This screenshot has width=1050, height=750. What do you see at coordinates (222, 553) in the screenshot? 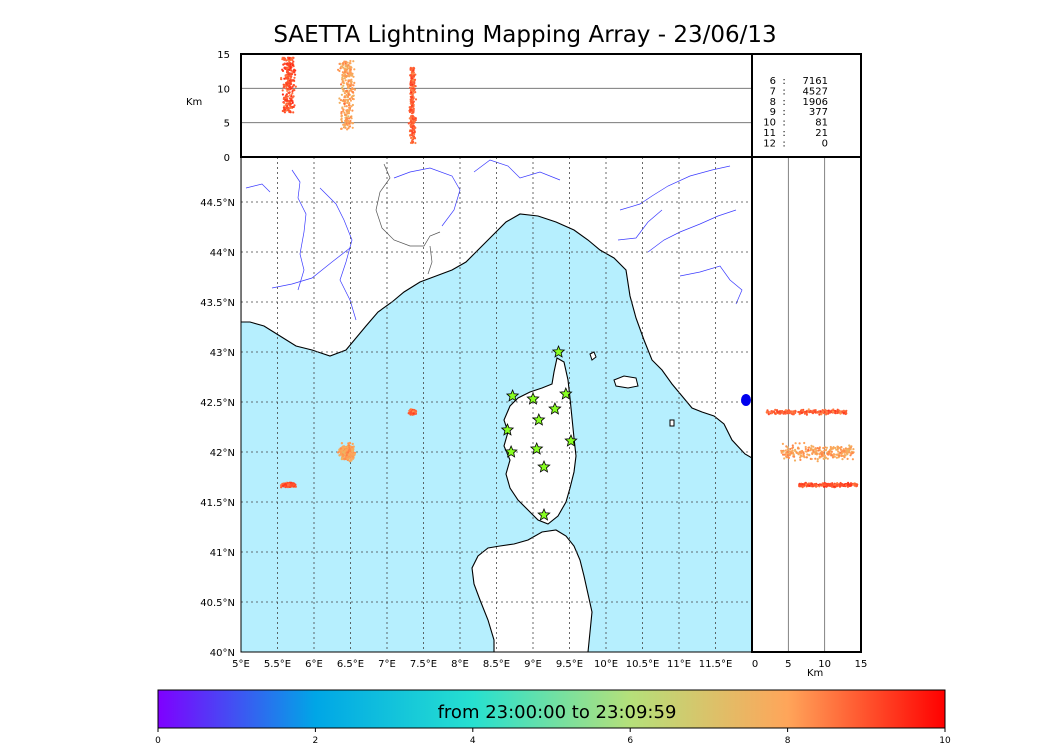
I see `lat-tick-label: 41°N` at bounding box center [222, 553].